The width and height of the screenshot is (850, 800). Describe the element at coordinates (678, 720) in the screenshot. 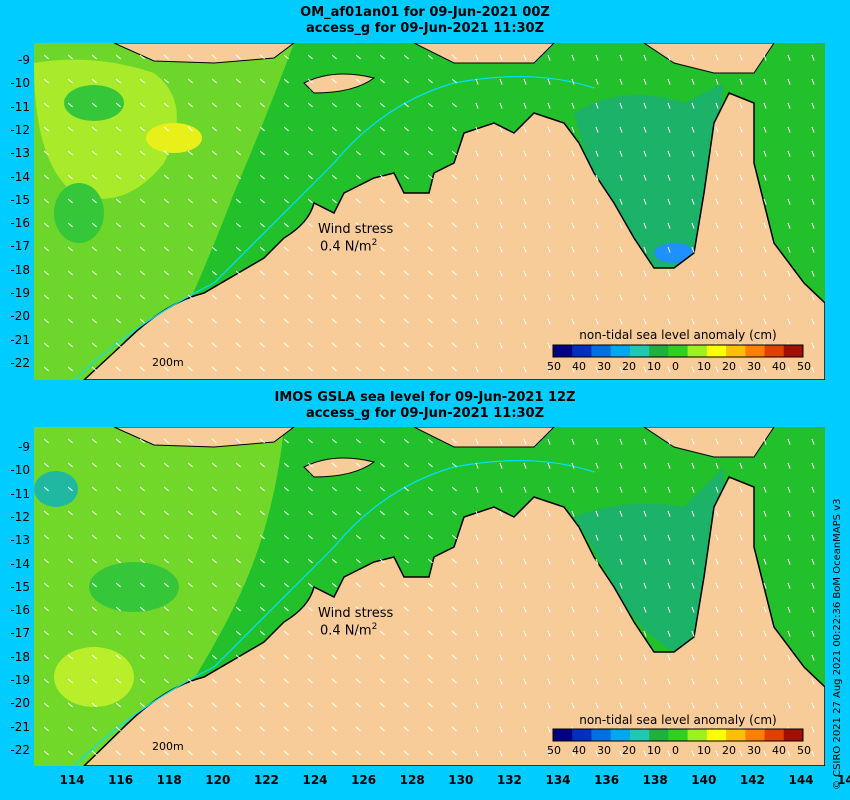

I see `colorbar-title-2: non-tidal sea level anomaly (cm)` at that location.